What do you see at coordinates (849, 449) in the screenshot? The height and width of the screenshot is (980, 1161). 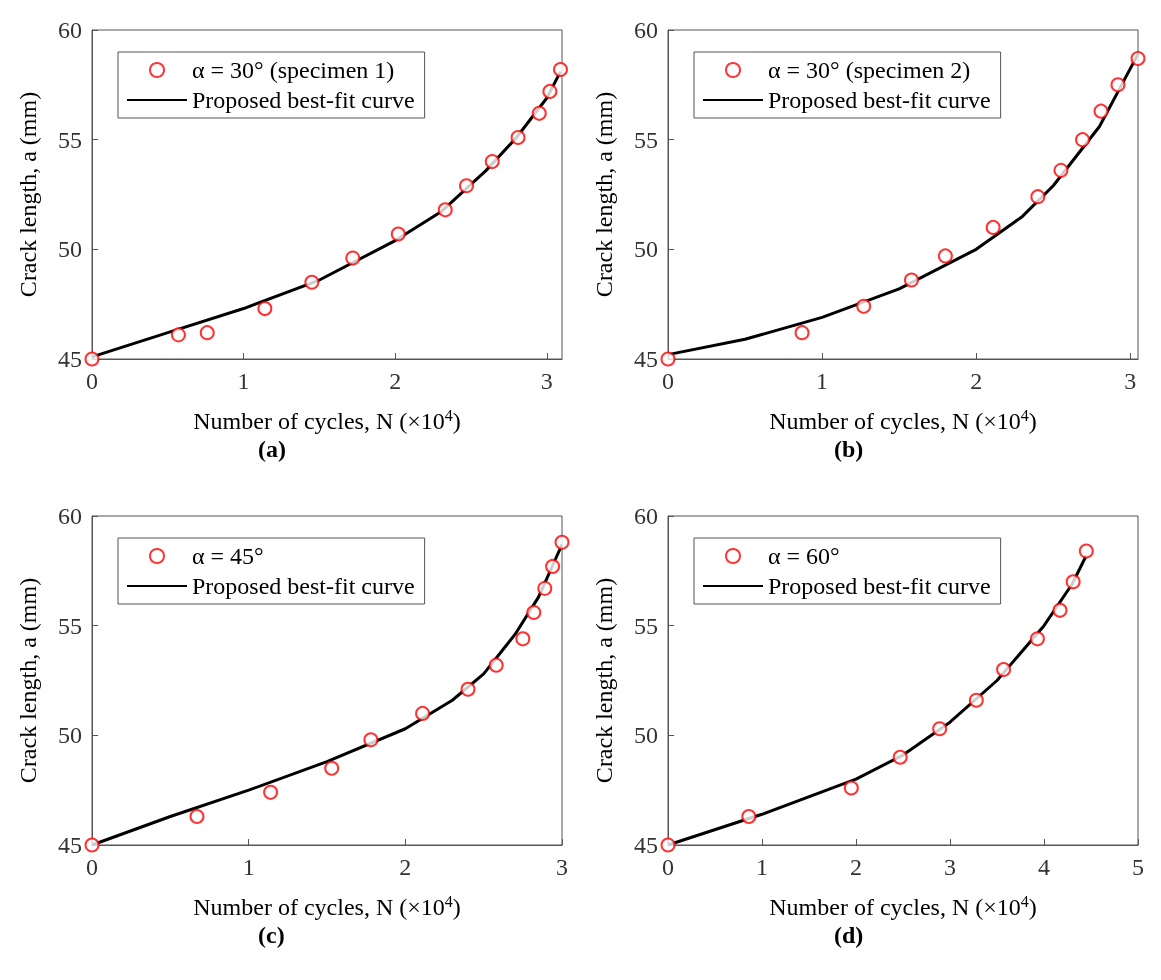 I see `text: (b)` at bounding box center [849, 449].